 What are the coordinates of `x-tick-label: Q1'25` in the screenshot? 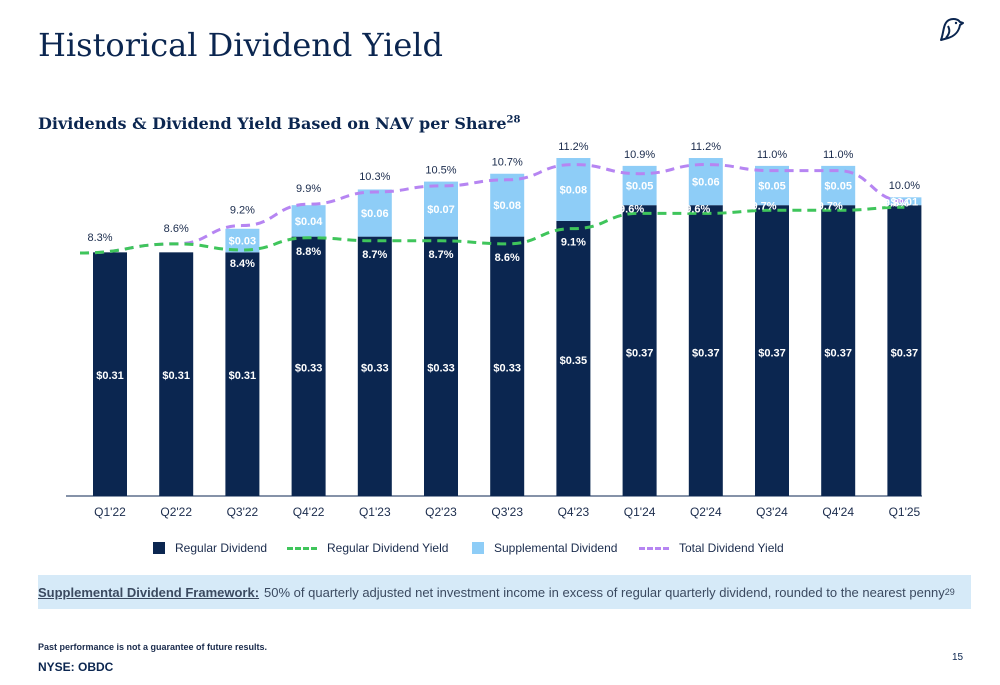 It's located at (905, 512).